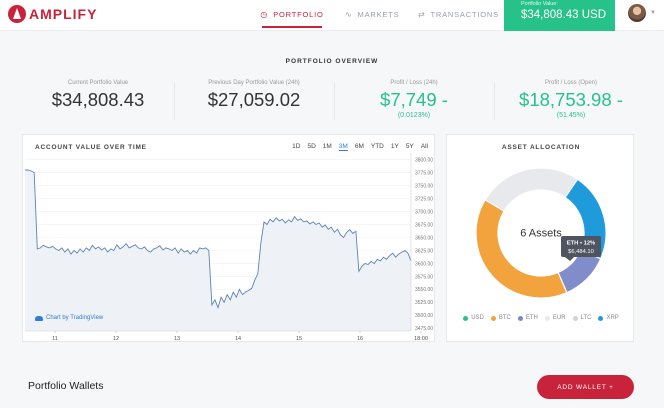 The image size is (664, 408). Describe the element at coordinates (177, 339) in the screenshot. I see `x-tick-label: 13` at that location.